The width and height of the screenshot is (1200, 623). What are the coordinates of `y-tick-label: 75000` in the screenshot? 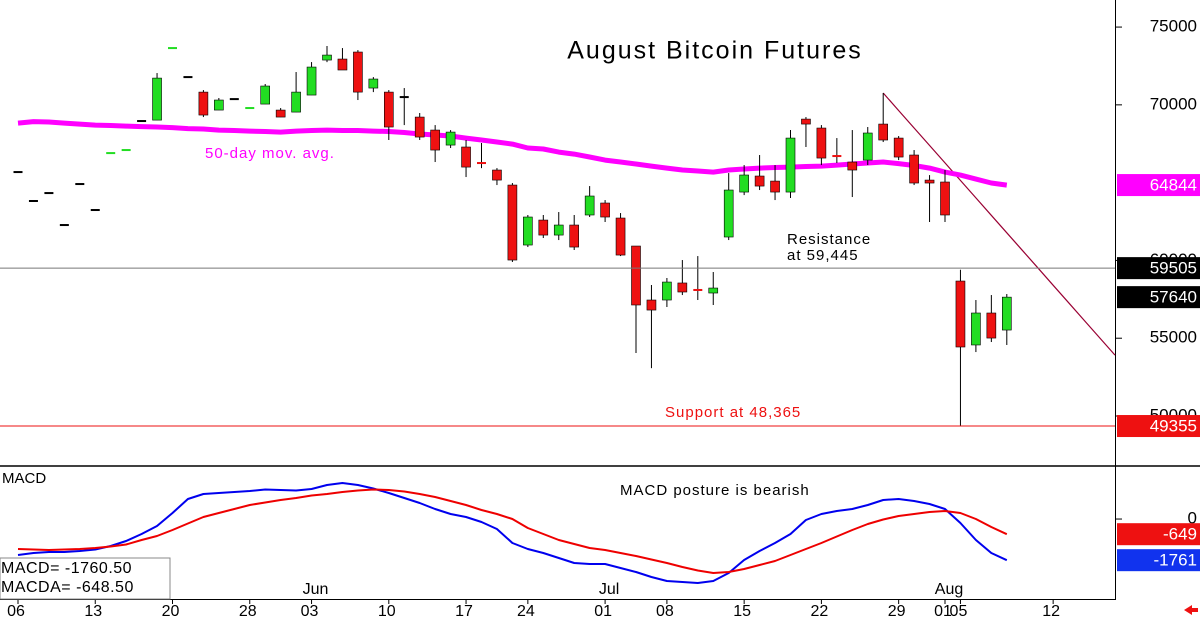 It's located at (1173, 26).